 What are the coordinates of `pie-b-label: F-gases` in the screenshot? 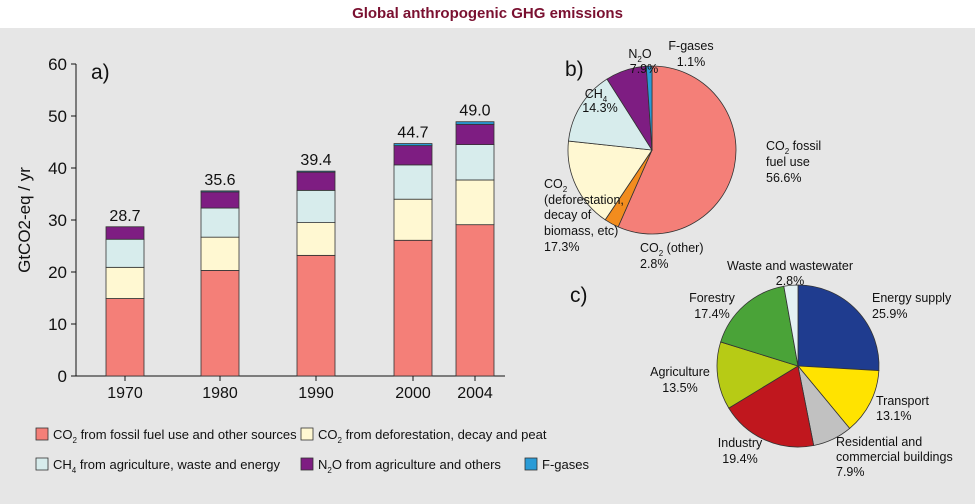 It's located at (690, 46).